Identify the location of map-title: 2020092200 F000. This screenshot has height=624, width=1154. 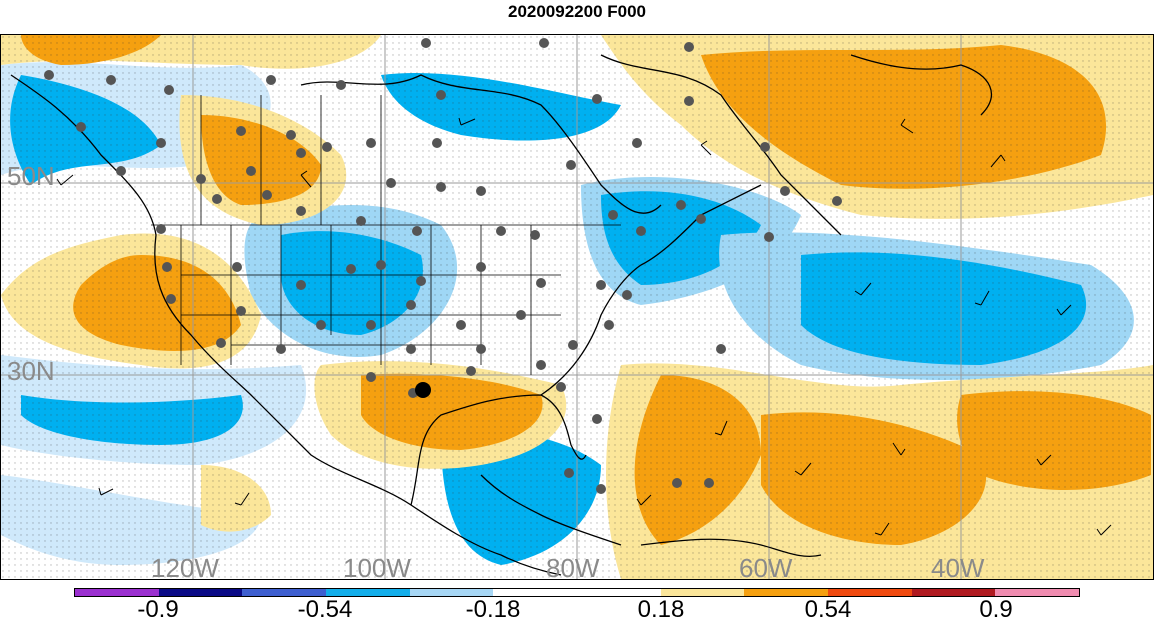
(577, 11).